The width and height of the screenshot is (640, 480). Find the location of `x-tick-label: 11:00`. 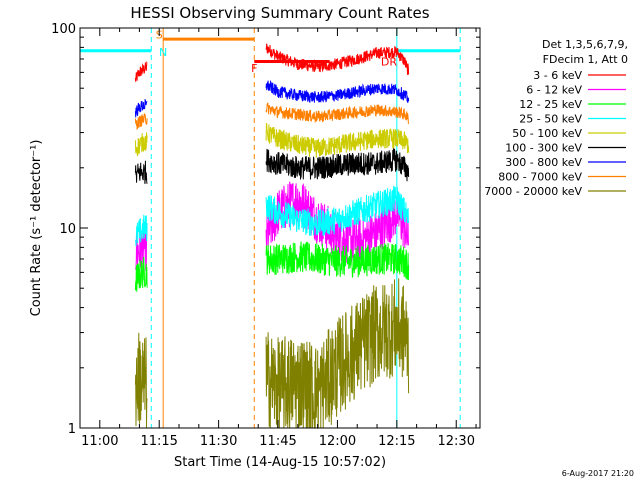

x-tick-label: 11:00 is located at coordinates (99, 441).